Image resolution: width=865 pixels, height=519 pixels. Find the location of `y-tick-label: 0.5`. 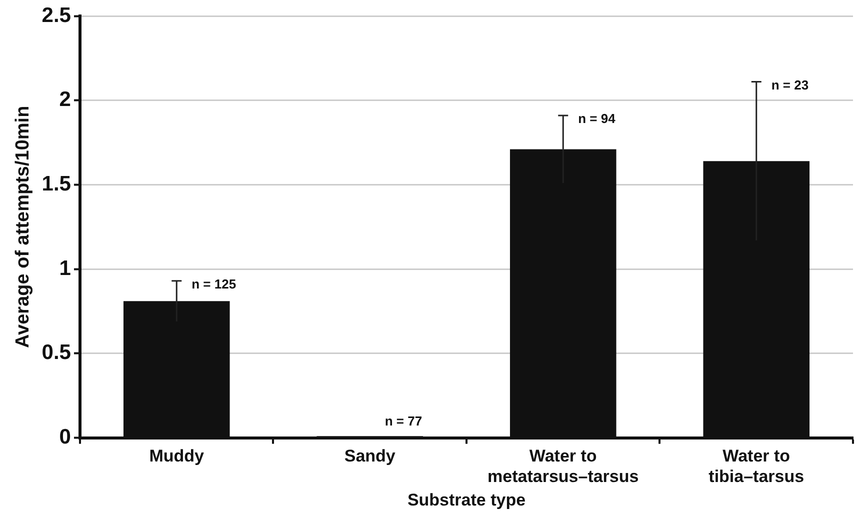

y-tick-label: 0.5 is located at coordinates (57, 352).